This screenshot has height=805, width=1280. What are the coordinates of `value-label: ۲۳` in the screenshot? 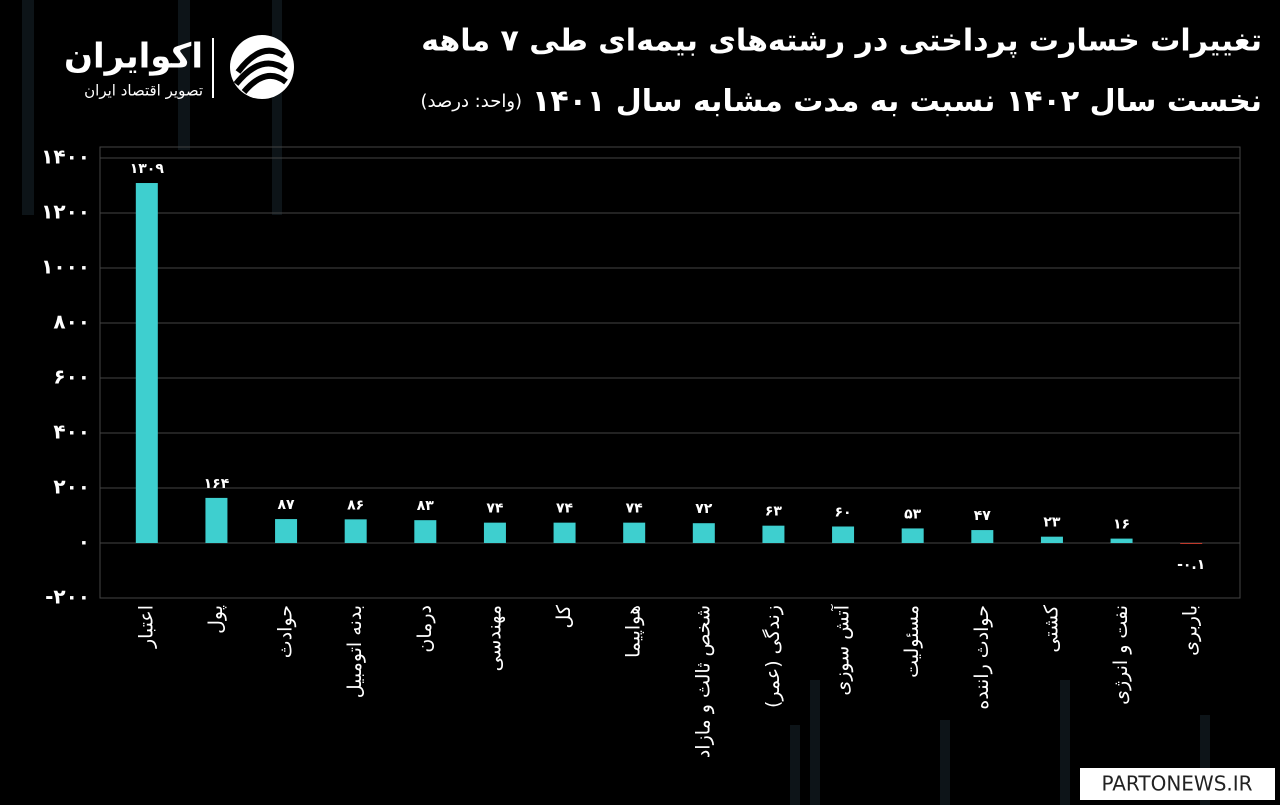 It's located at (1052, 523).